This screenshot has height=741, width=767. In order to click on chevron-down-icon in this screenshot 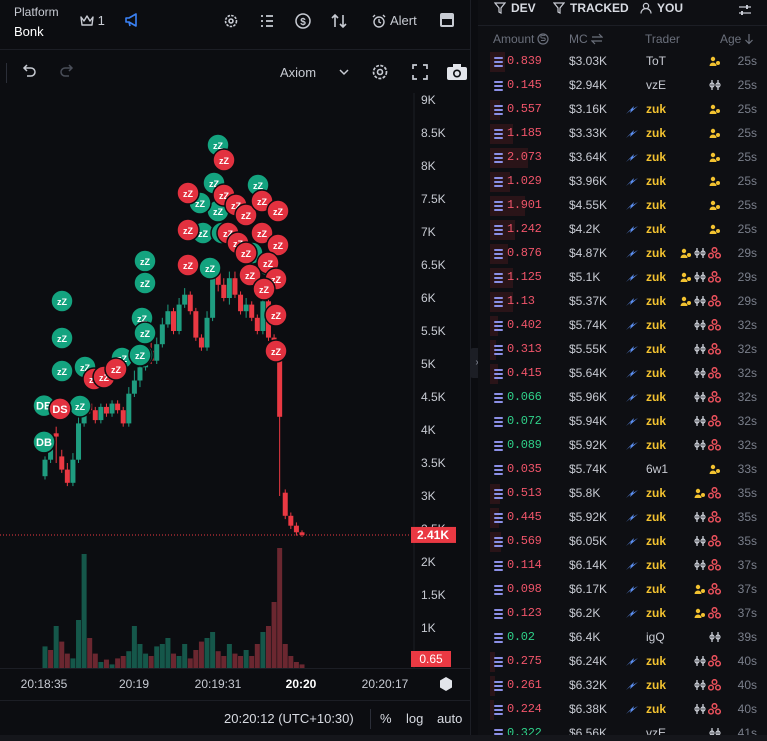, I will do `click(344, 74)`.